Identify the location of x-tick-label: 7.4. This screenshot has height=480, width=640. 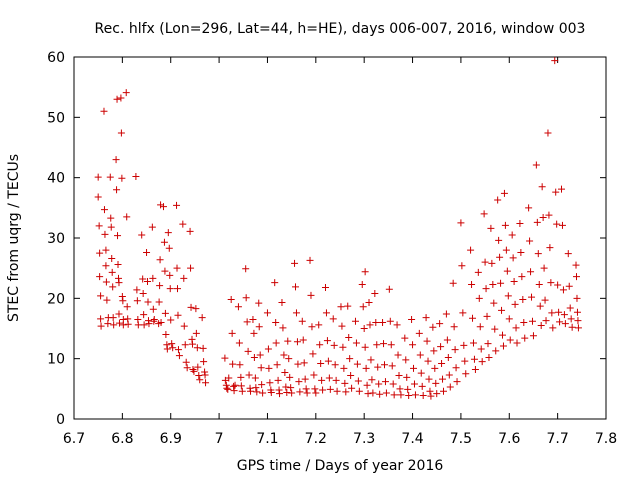
(412, 439).